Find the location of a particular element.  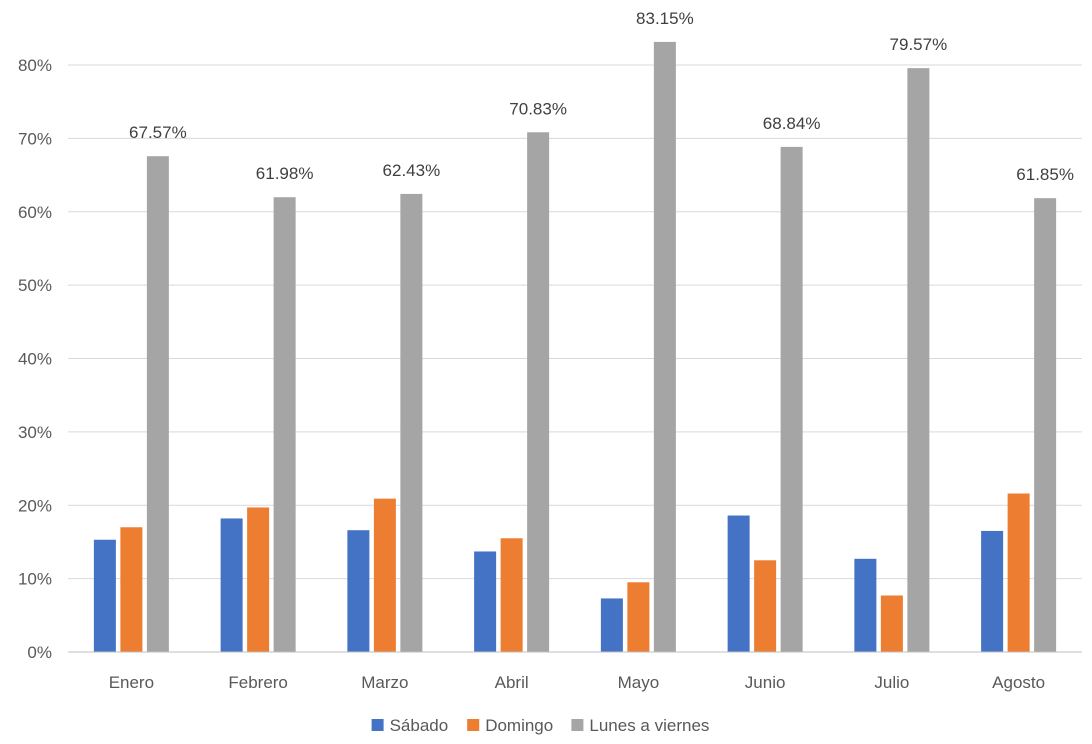

x-tick-label: Febrero is located at coordinates (258, 682).